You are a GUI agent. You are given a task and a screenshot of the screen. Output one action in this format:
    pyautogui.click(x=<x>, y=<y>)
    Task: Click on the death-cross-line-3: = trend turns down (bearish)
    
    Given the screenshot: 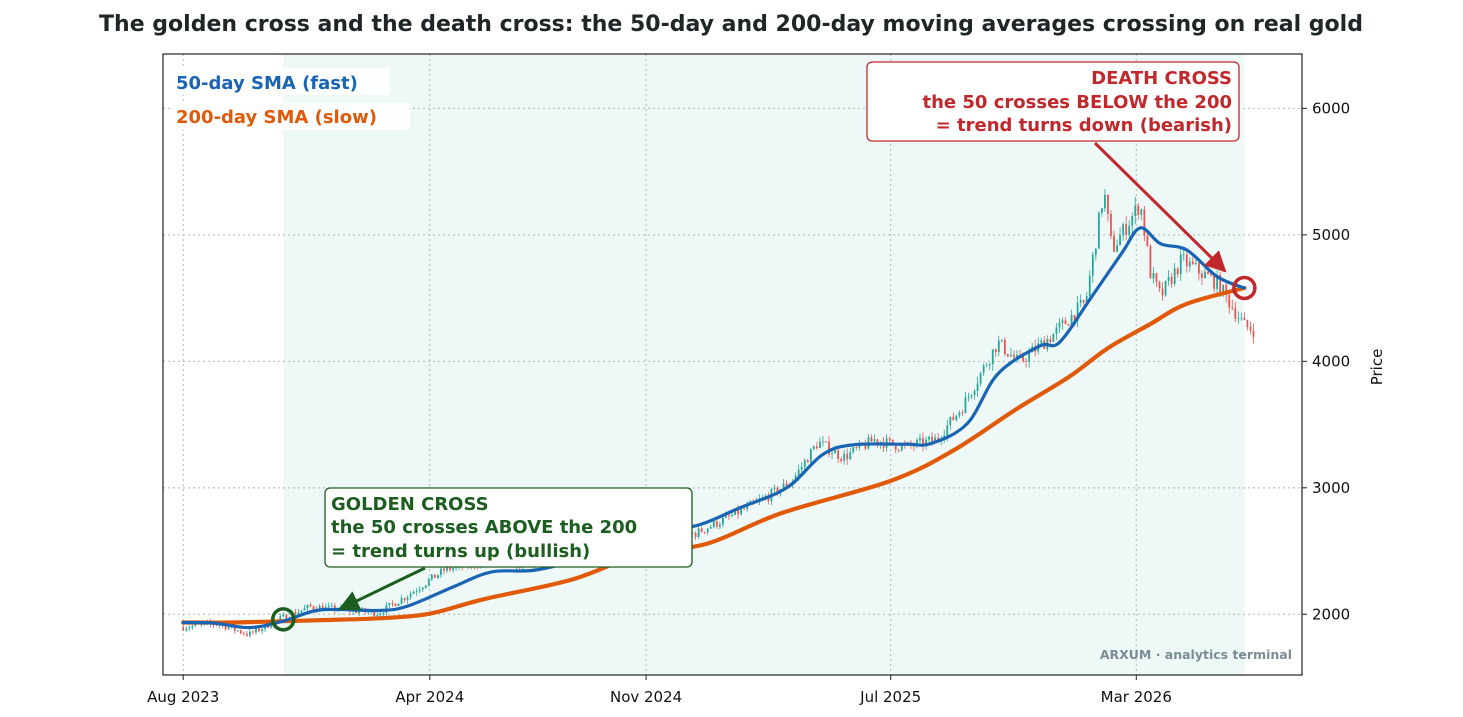 What is the action you would take?
    pyautogui.click(x=1084, y=125)
    